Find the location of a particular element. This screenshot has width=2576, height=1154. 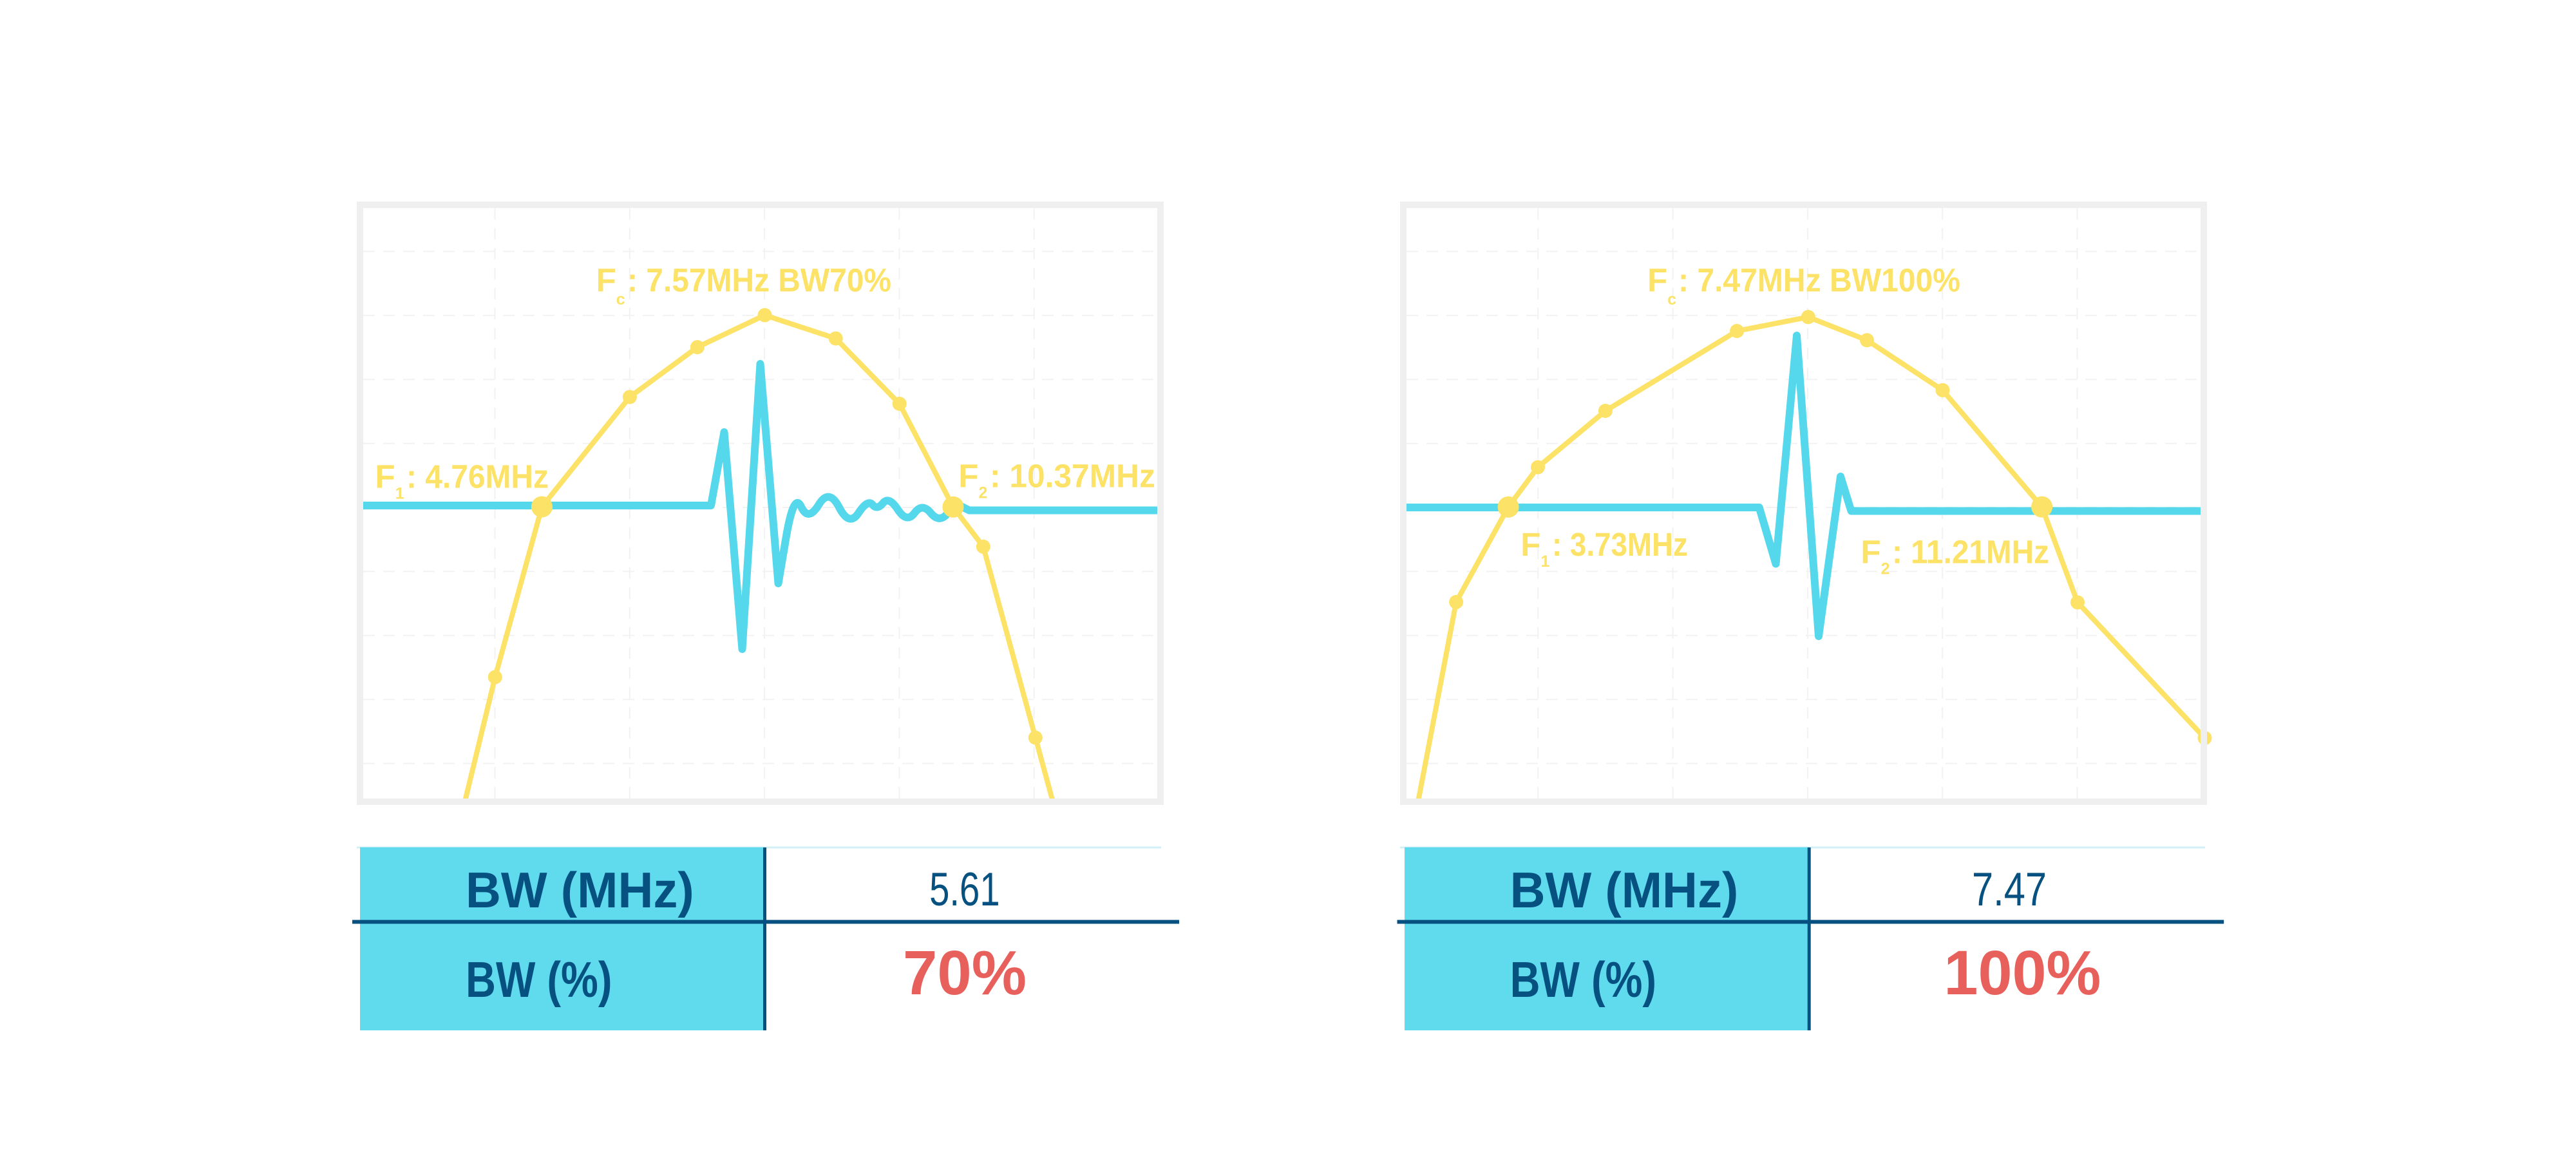

svg-text: 5.61 is located at coordinates (965, 890).